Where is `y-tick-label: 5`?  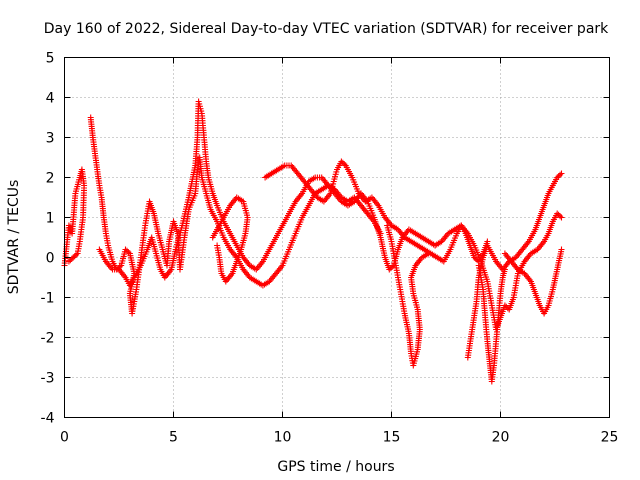 y-tick-label: 5 is located at coordinates (50, 59).